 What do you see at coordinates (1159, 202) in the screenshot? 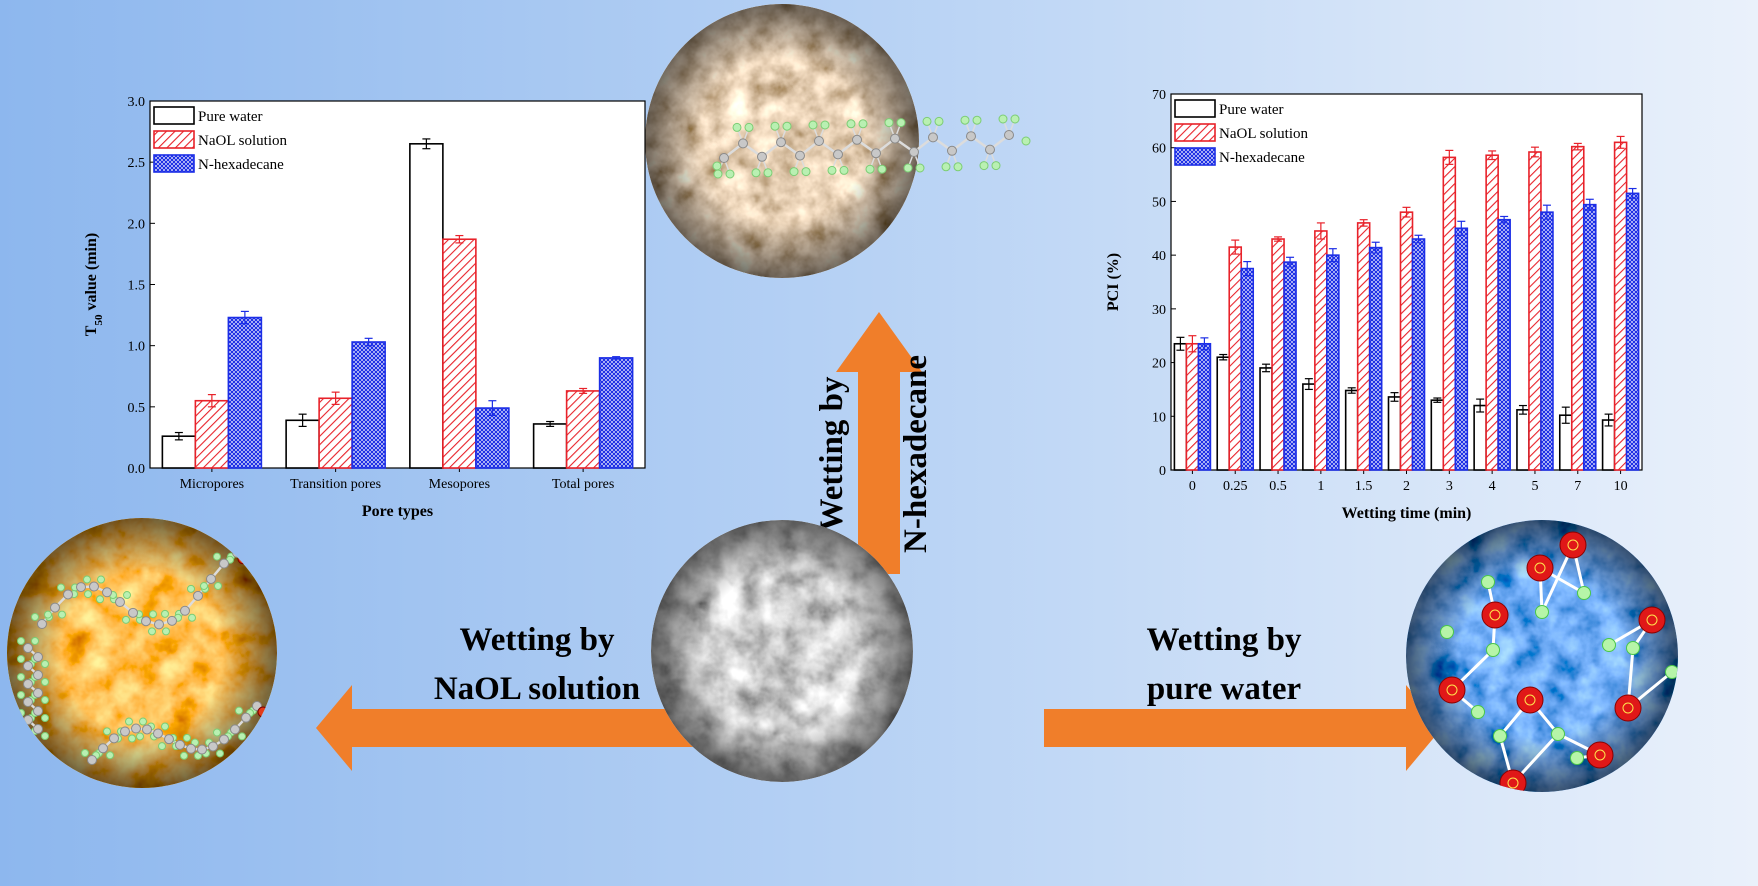
I see `y-tick-label: 50` at bounding box center [1159, 202].